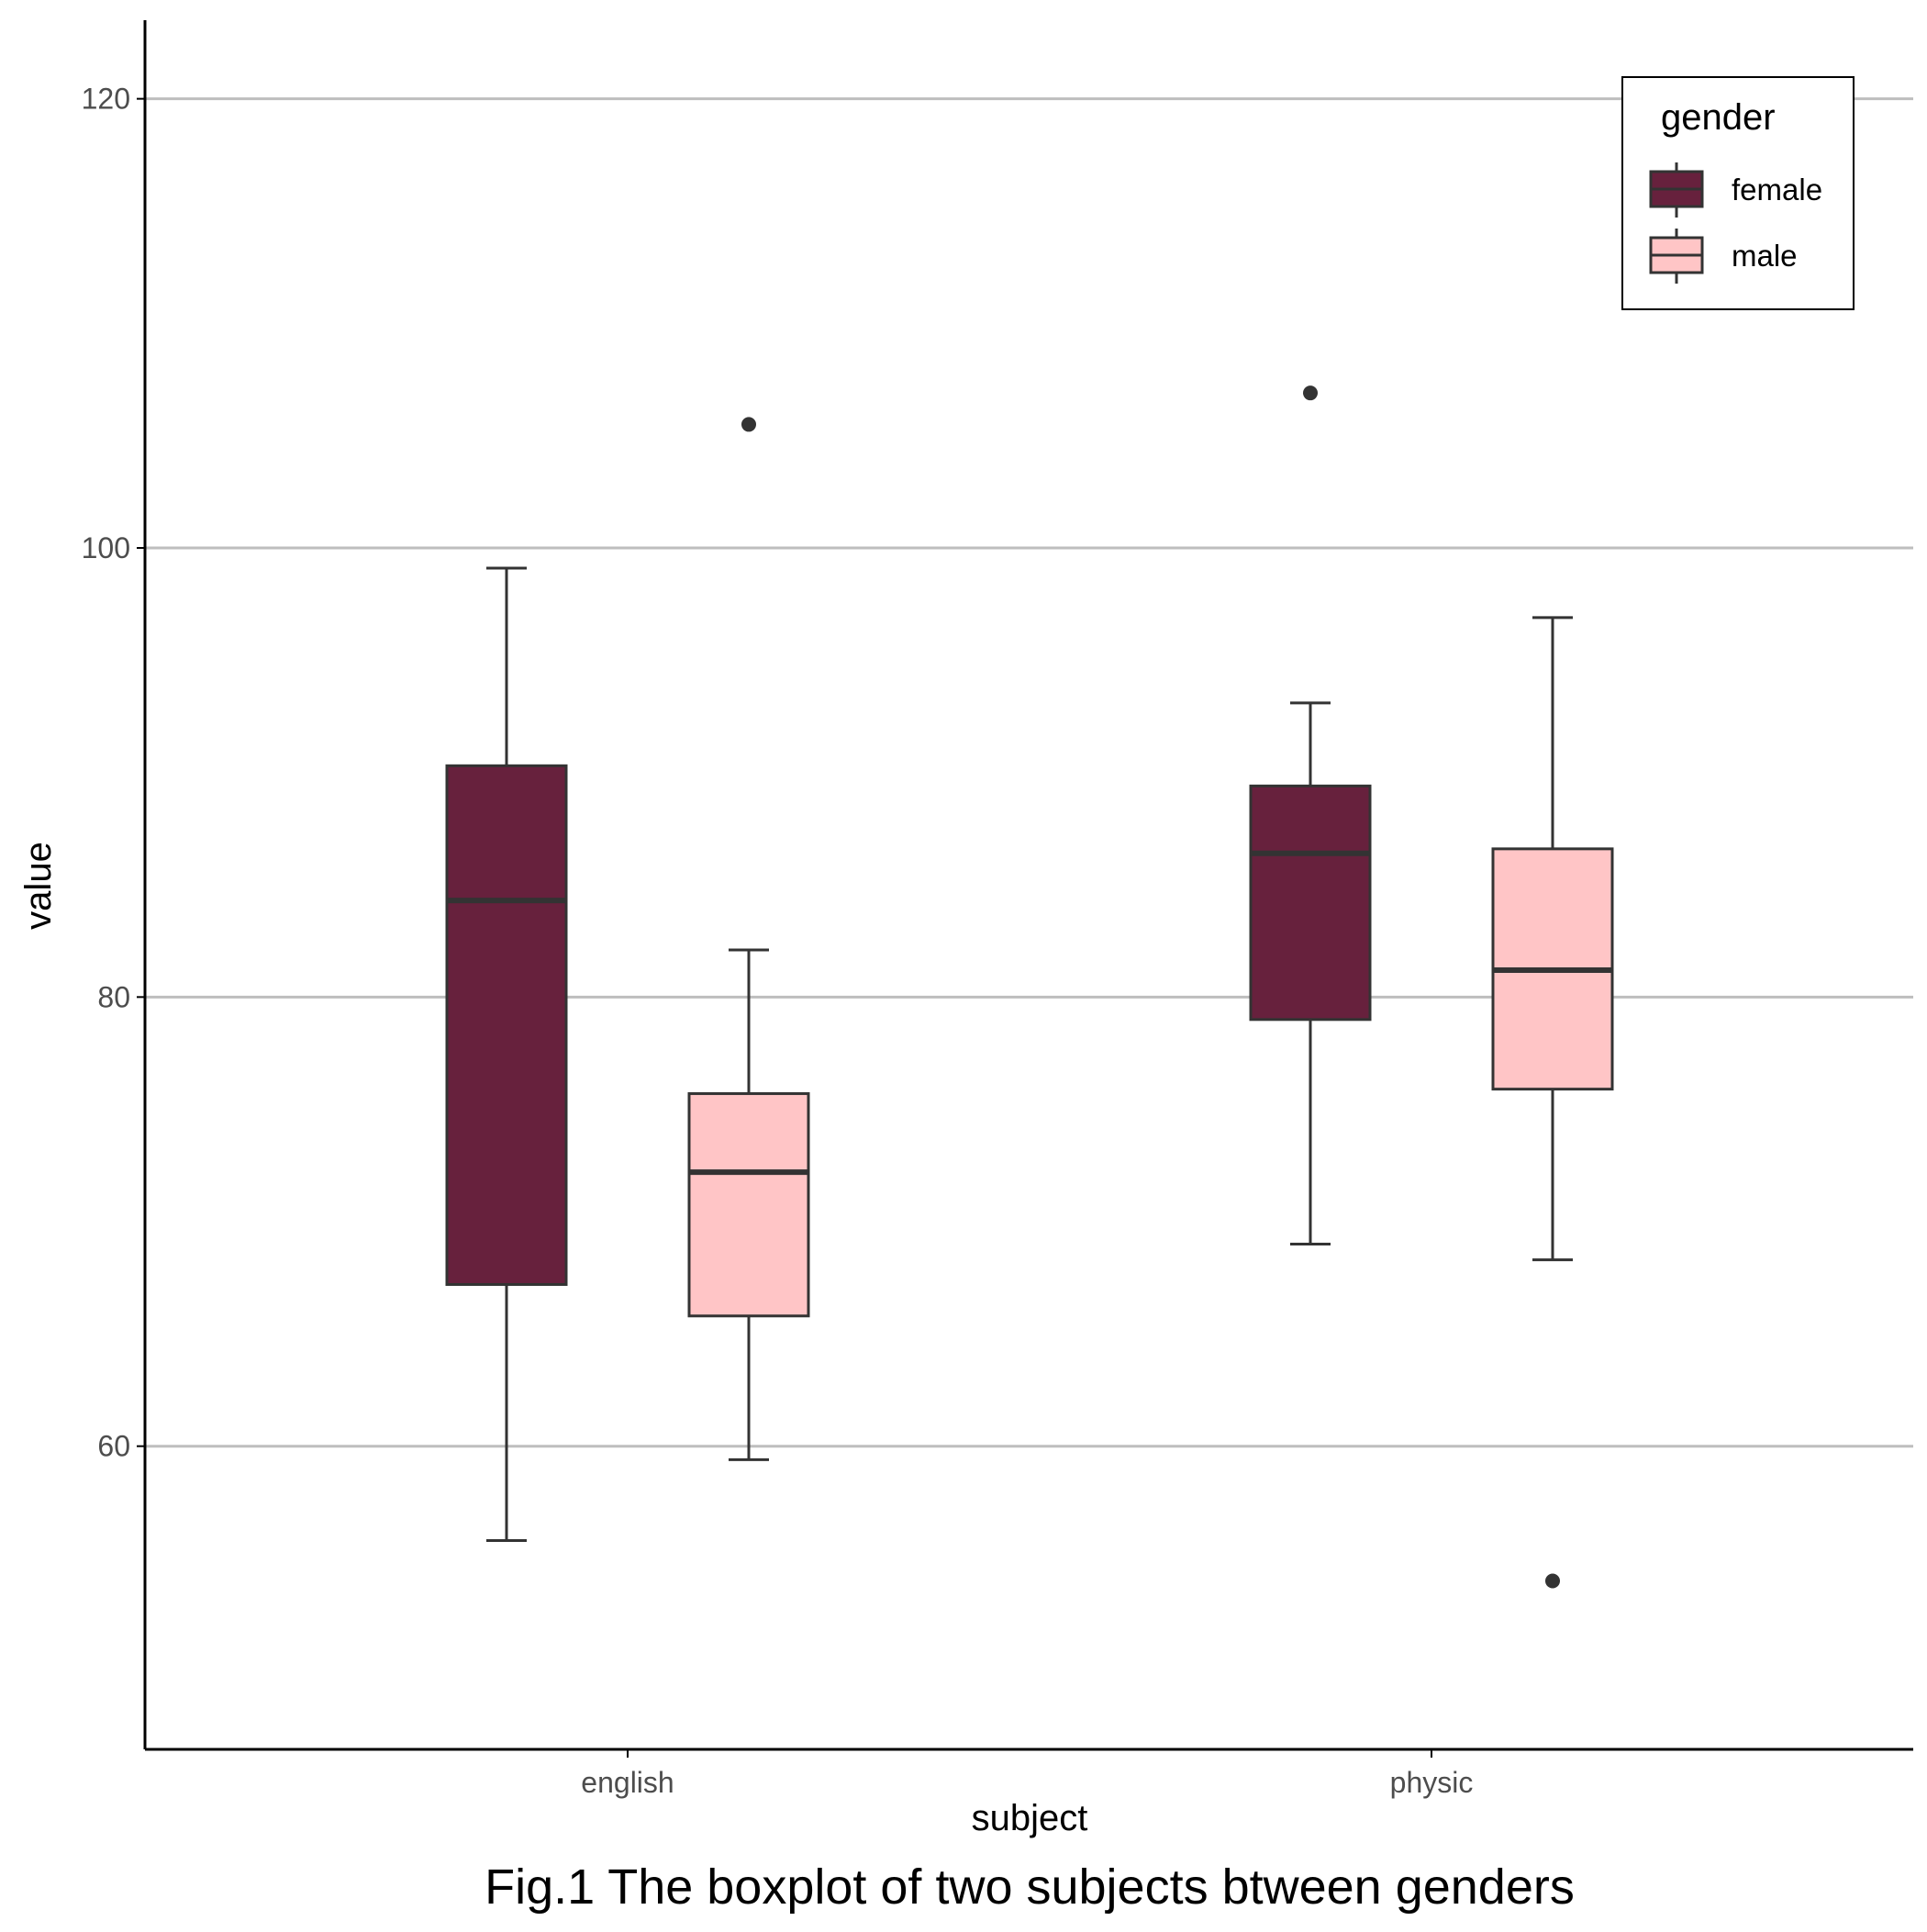 This screenshot has width=1927, height=1932. I want to click on legend-item-female: female, so click(1735, 190).